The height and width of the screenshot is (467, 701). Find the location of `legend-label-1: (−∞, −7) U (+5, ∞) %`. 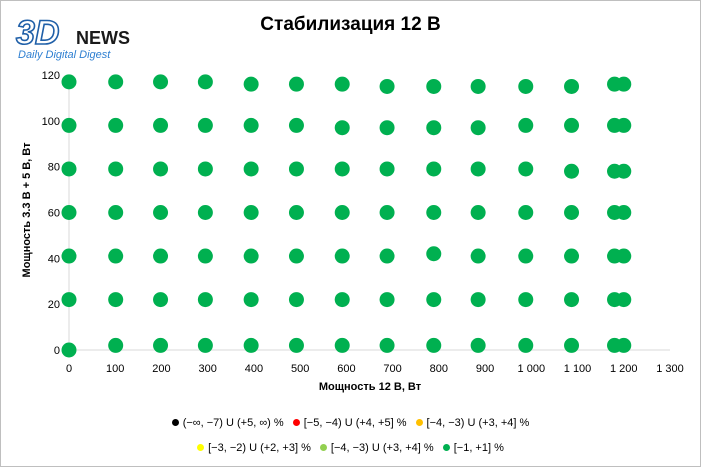

legend-label-1: (−∞, −7) U (+5, ∞) % is located at coordinates (233, 423).